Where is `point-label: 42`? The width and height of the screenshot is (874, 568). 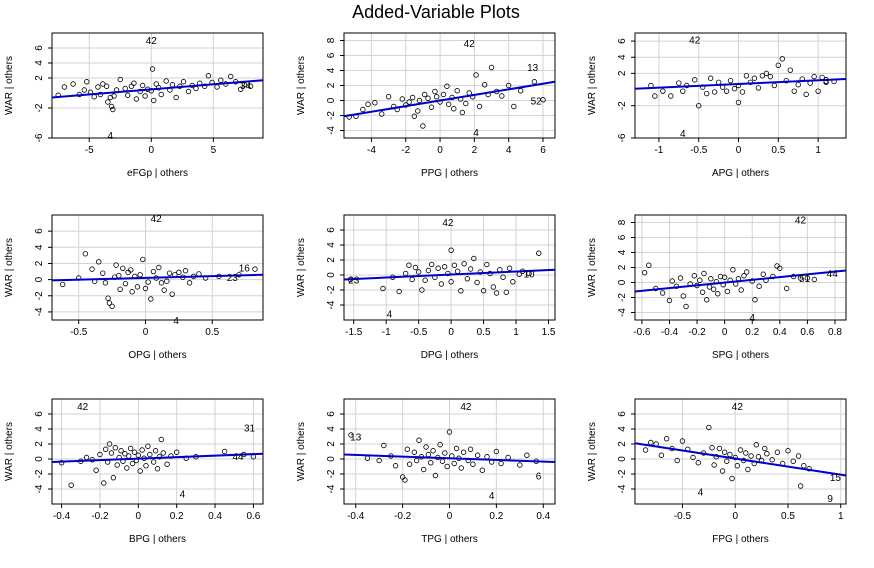
point-label: 42 is located at coordinates (448, 223).